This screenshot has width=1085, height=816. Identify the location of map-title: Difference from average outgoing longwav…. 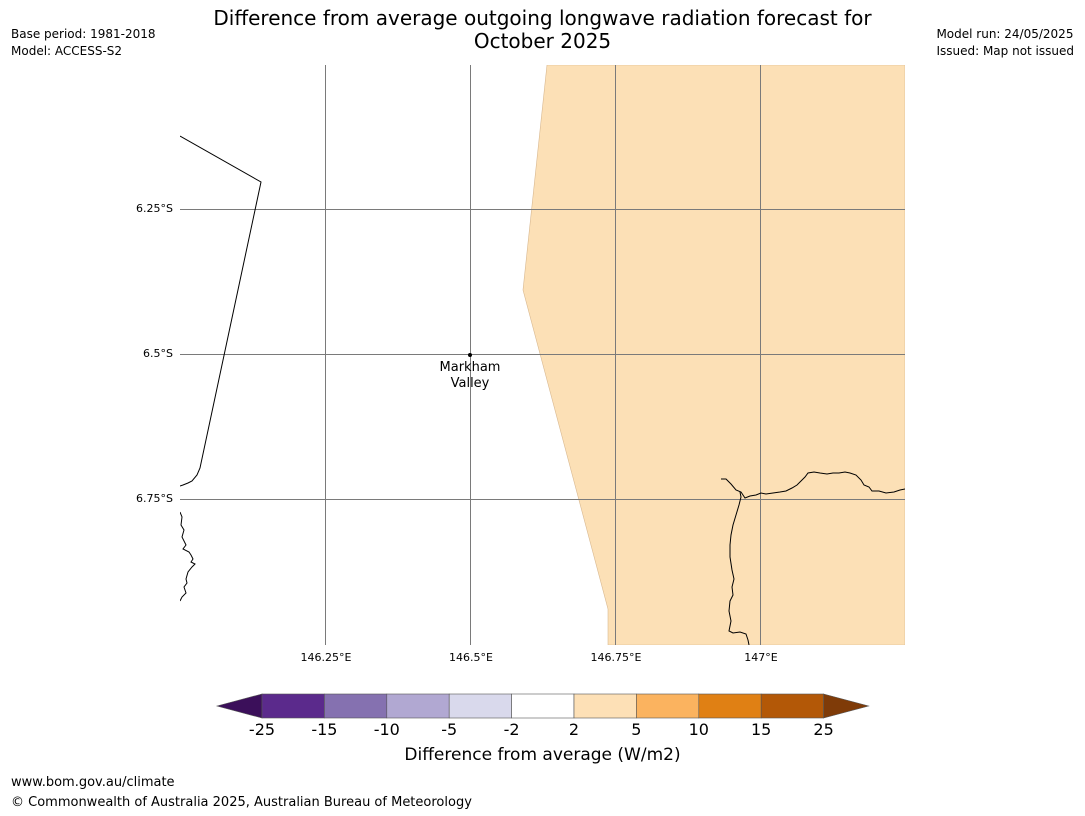
(542, 30).